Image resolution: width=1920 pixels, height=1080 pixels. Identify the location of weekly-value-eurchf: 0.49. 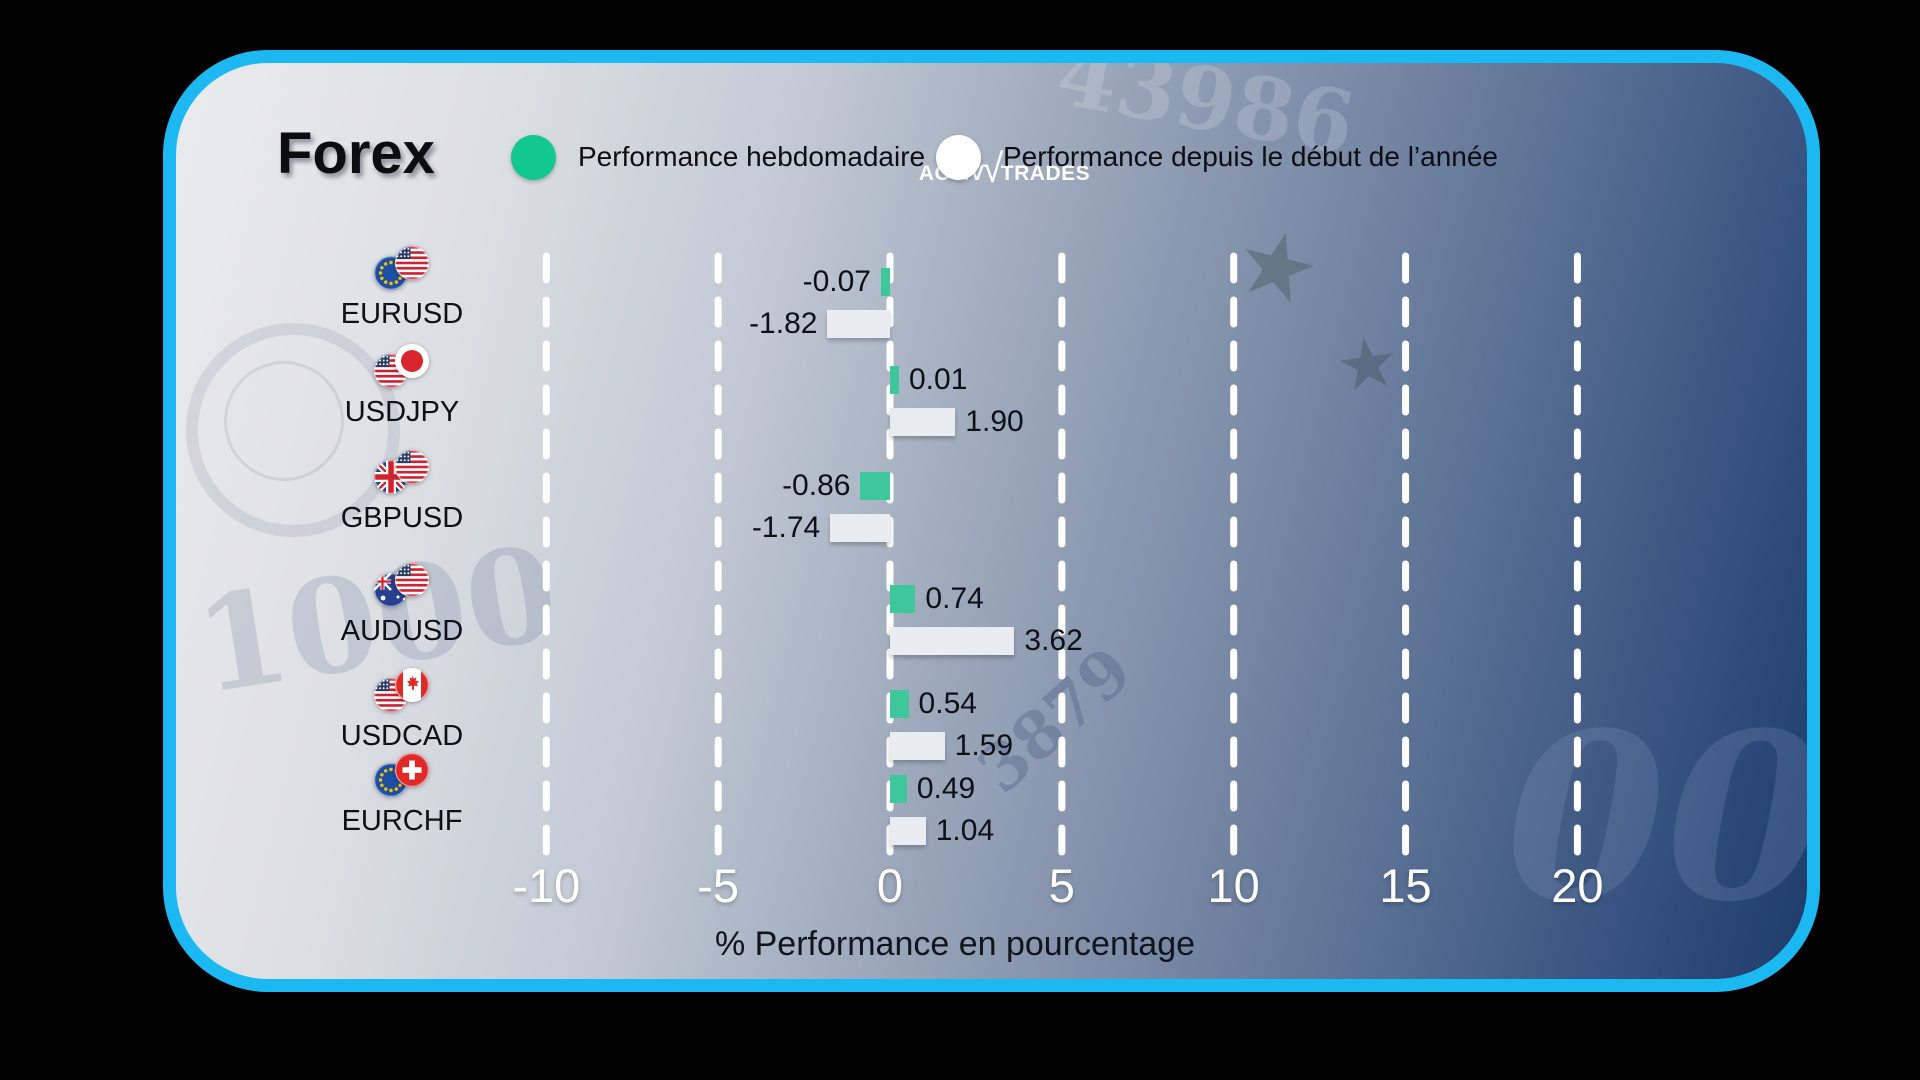
(946, 788).